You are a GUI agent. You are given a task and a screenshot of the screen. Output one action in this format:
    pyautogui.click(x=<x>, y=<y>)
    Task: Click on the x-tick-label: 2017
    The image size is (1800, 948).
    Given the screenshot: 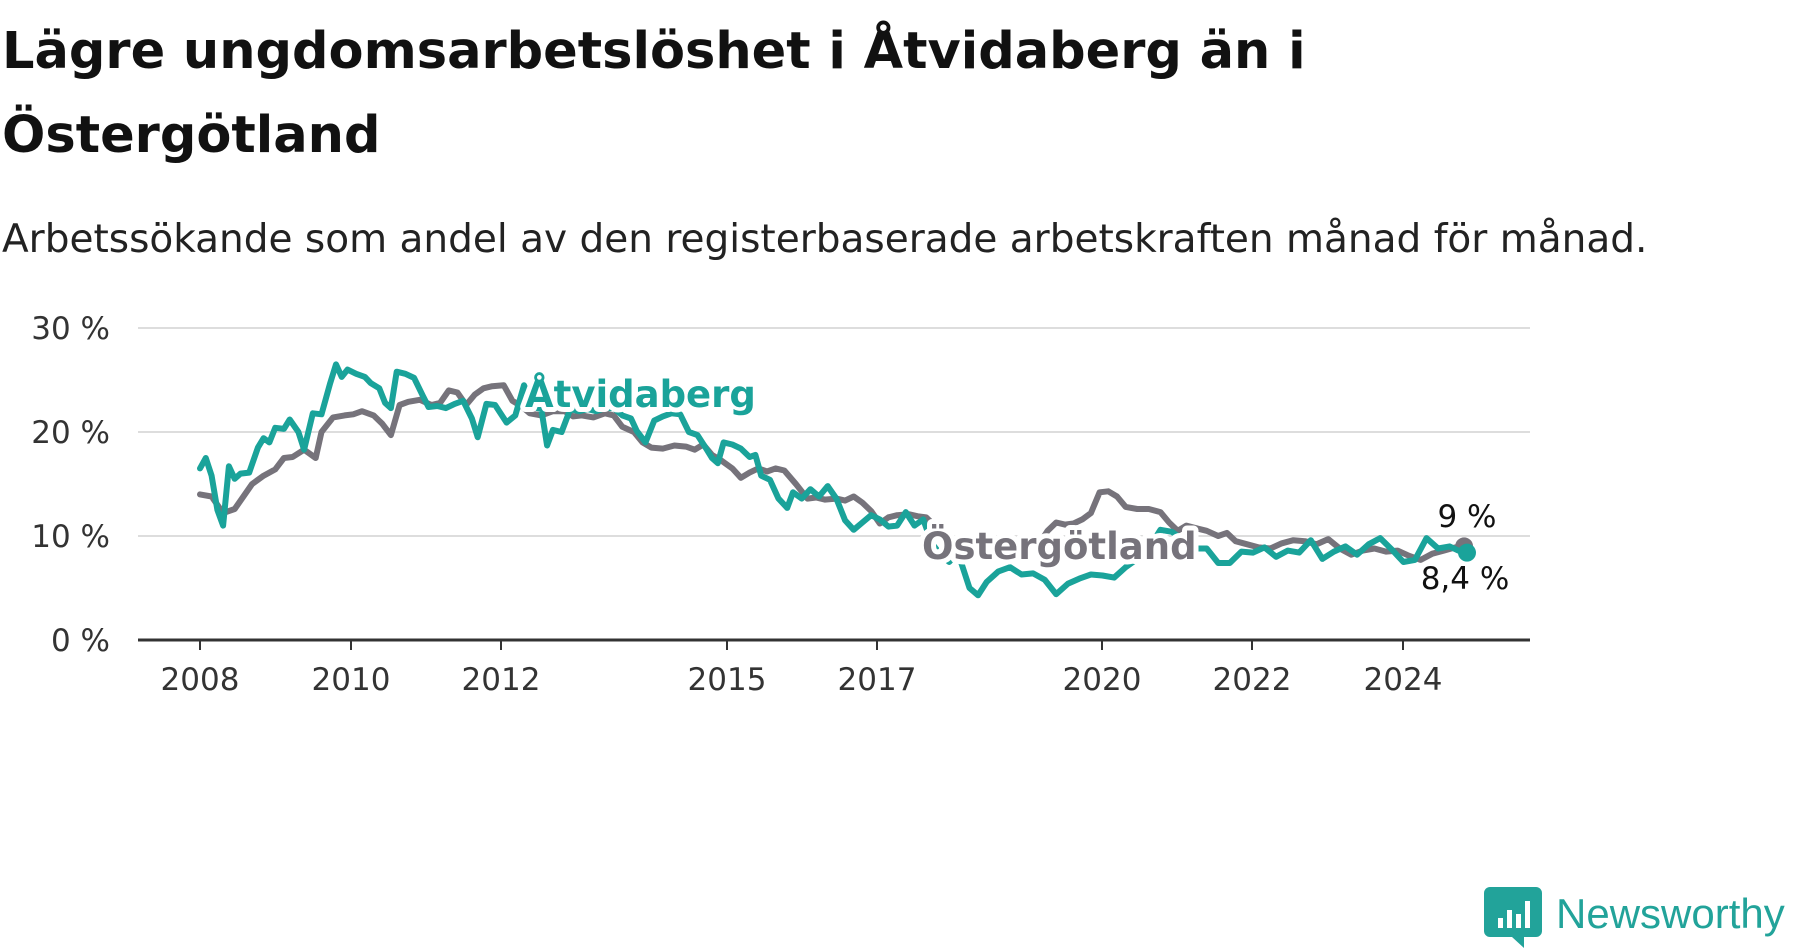 What is the action you would take?
    pyautogui.click(x=877, y=680)
    